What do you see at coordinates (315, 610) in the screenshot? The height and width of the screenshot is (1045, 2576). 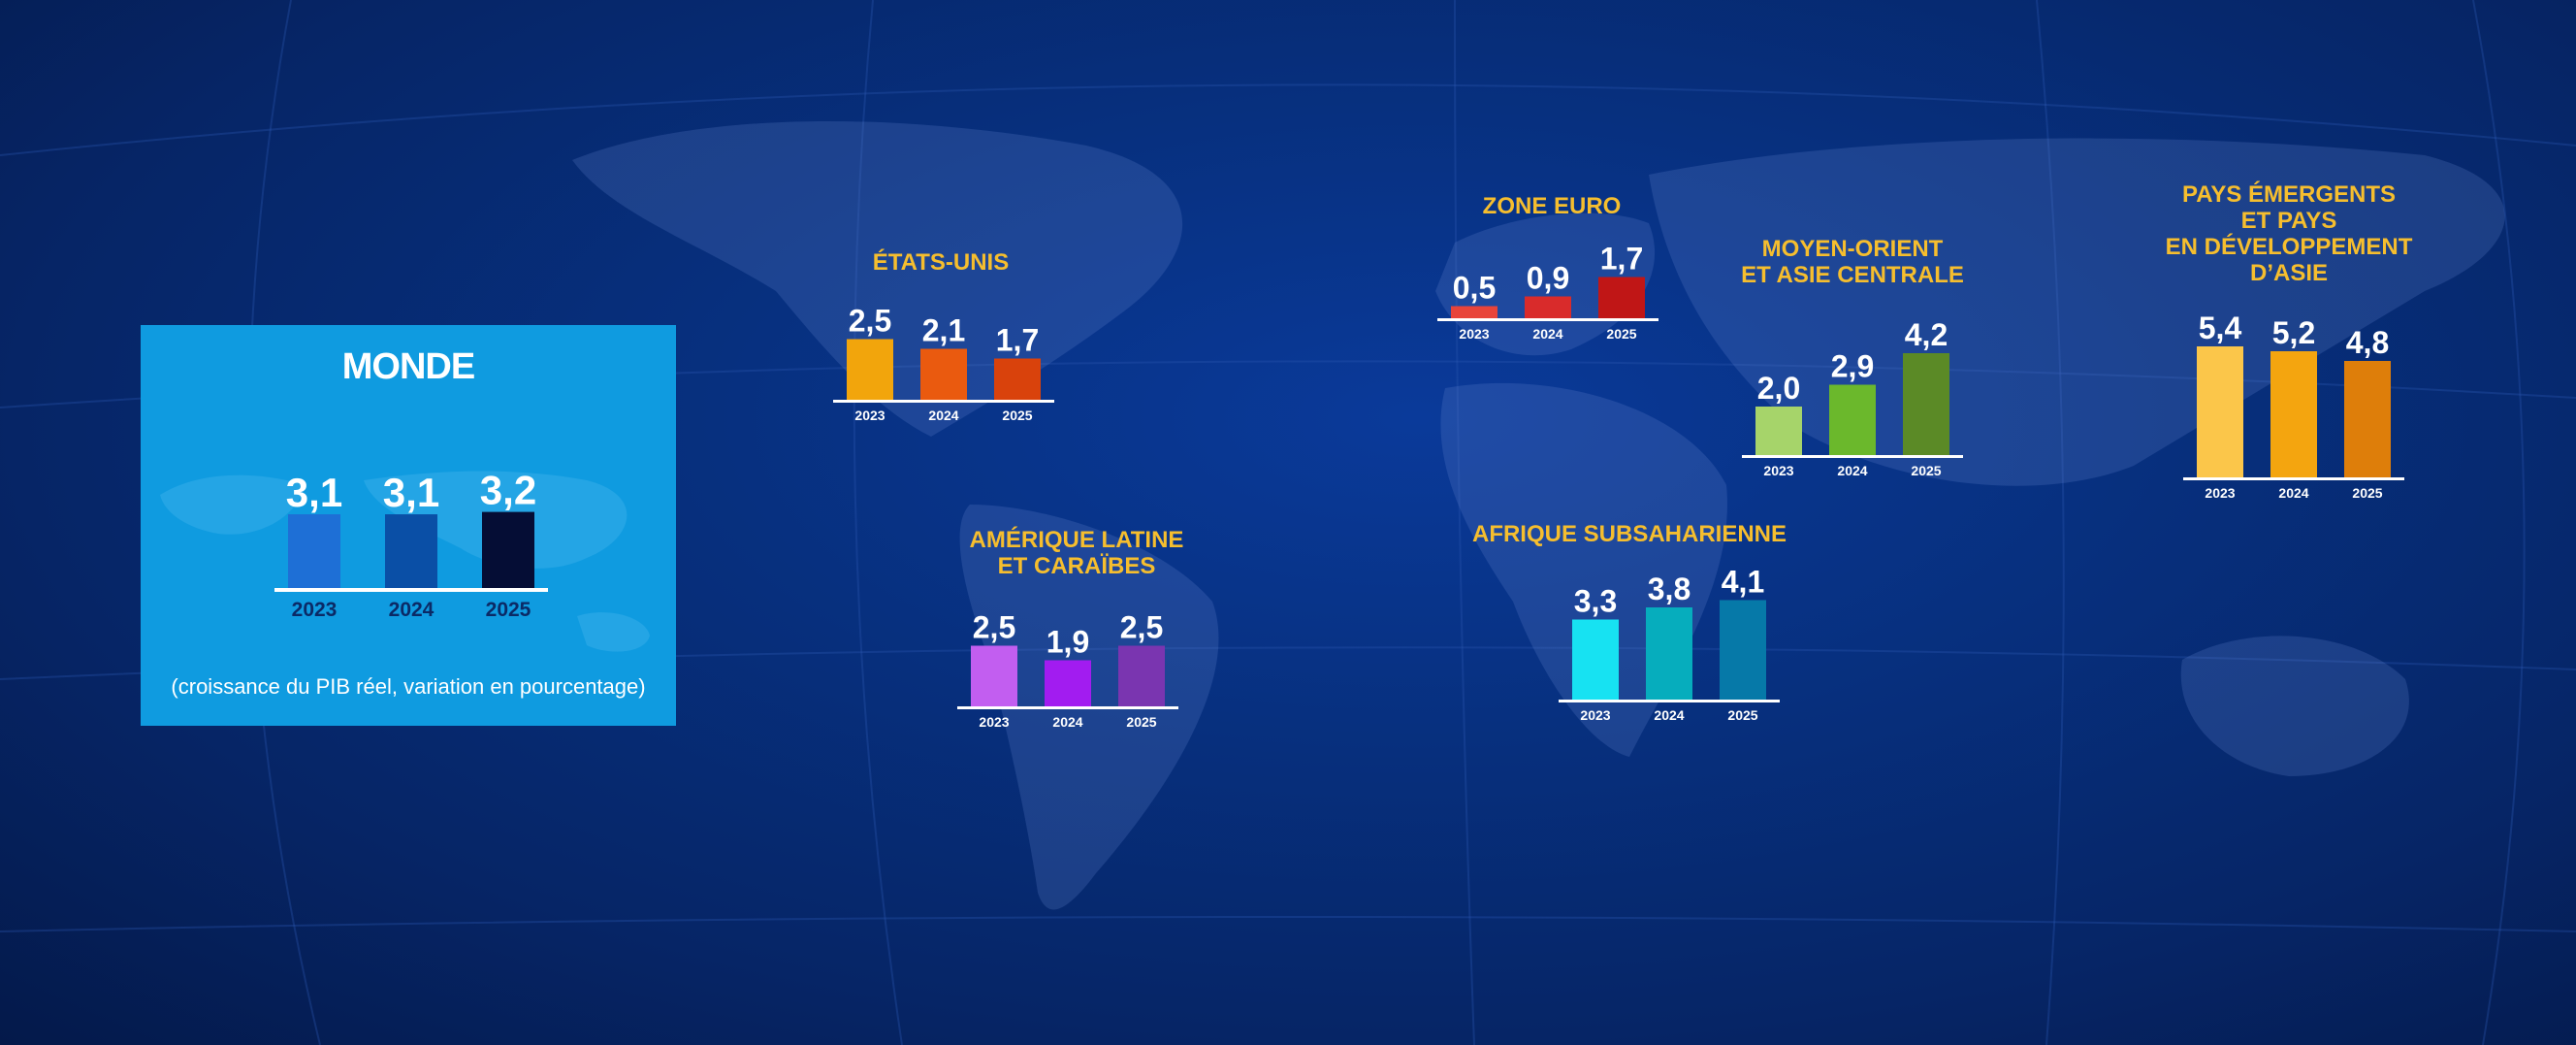 I see `monde-year-label-2023: 2023` at bounding box center [315, 610].